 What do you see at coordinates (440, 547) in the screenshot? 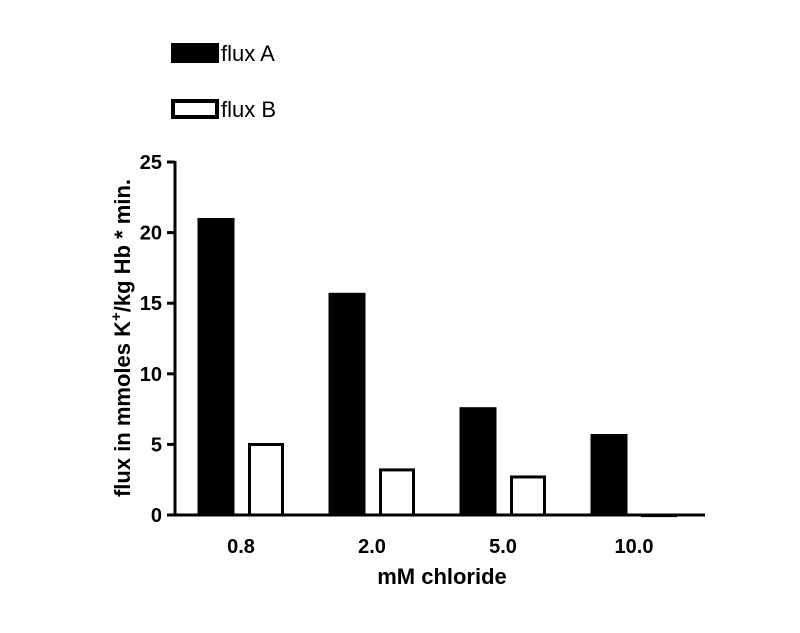
I see `x-ticks-layer: 0.8 2.0 5.0 10.0` at bounding box center [440, 547].